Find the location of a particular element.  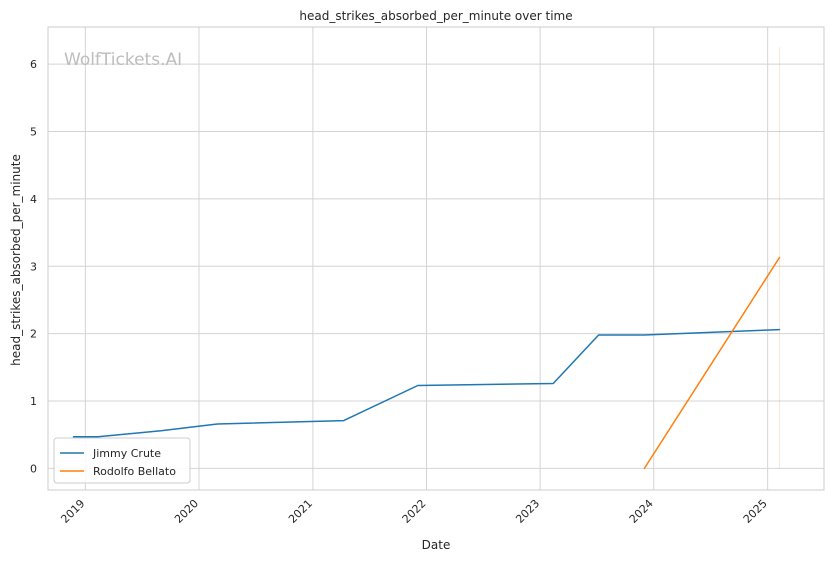

x-axis-ticks: 2019 2020 2021 2022 2023 2024 2025 is located at coordinates (413, 511).